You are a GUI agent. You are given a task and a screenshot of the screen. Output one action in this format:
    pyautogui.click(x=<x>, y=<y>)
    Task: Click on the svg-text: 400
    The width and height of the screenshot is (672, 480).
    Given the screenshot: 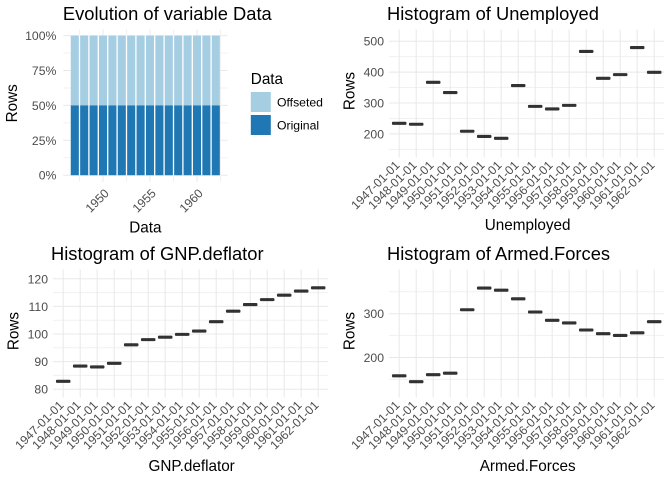 What is the action you would take?
    pyautogui.click(x=374, y=73)
    